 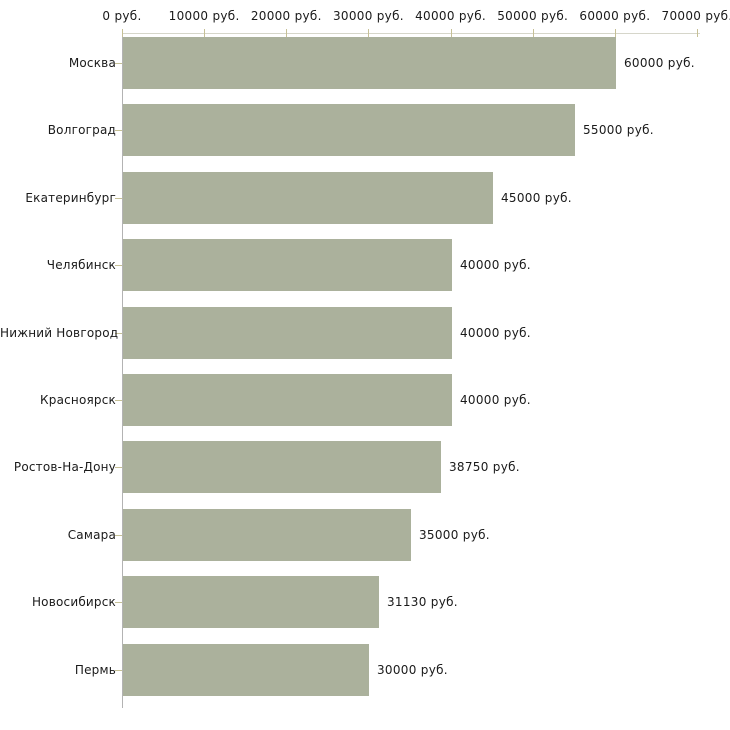 I want to click on value-label: 35000 руб., so click(x=454, y=535).